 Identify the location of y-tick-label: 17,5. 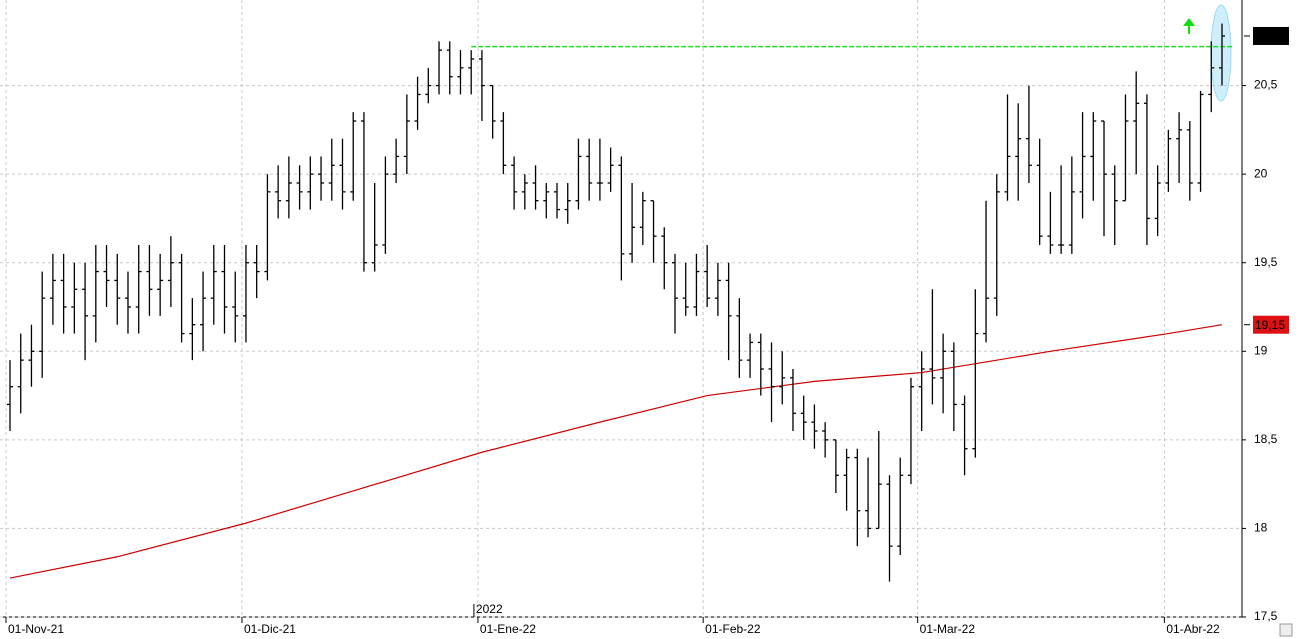
(1266, 616).